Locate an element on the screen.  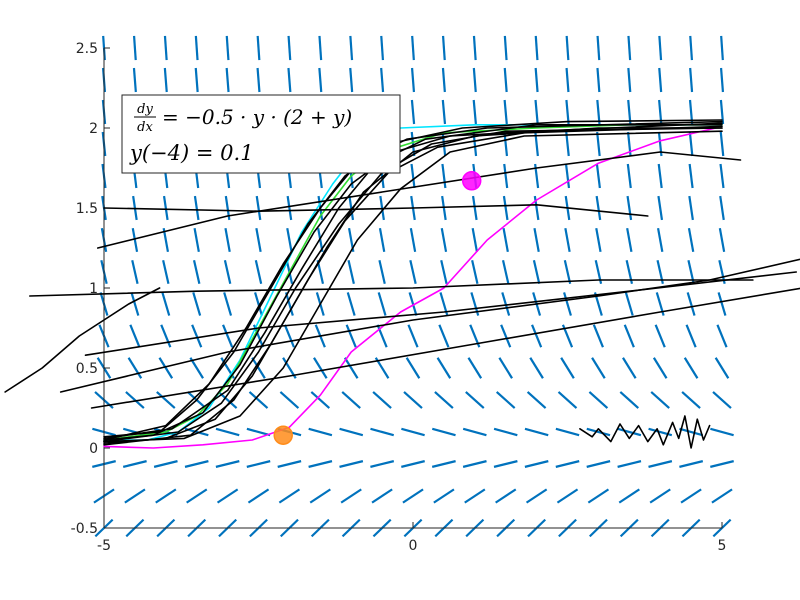
y-tick-label: 2 is located at coordinates (93, 129).